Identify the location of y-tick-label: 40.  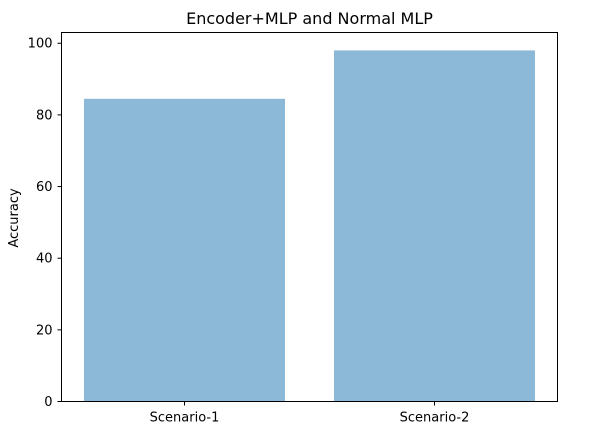
(44, 259).